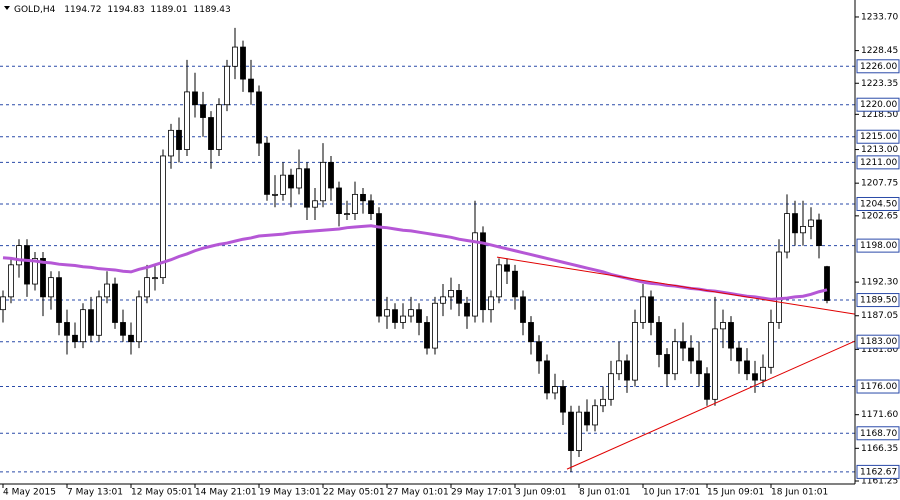 The width and height of the screenshot is (900, 500). What do you see at coordinates (540, 493) in the screenshot?
I see `x-tick-label: 3 Jun 09:01` at bounding box center [540, 493].